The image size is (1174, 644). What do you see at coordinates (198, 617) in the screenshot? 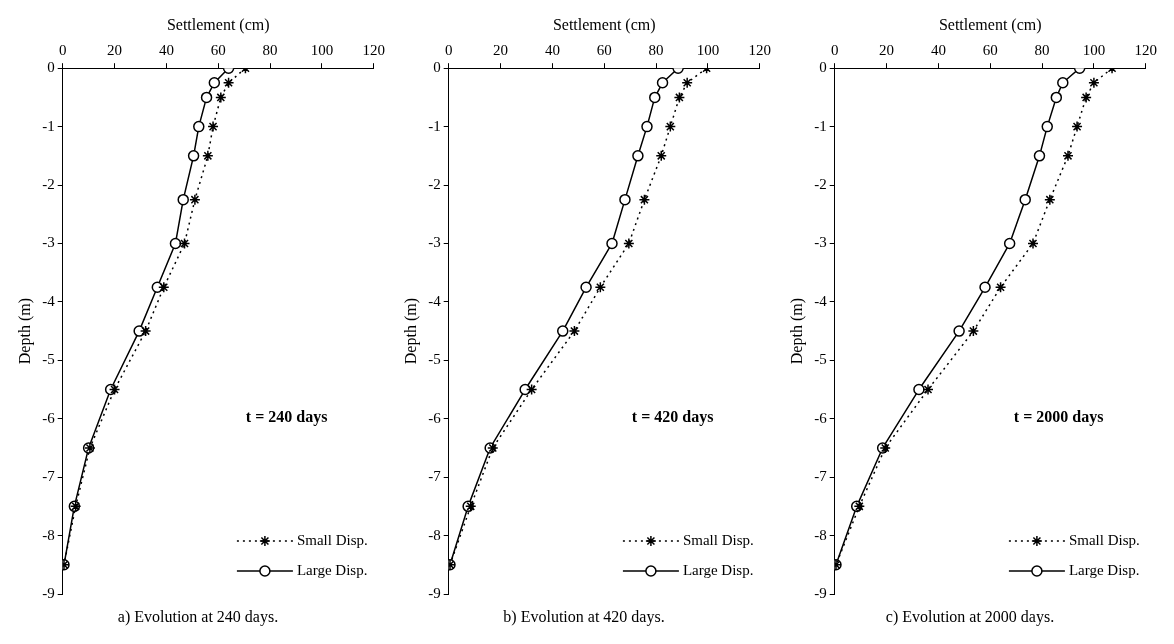
I see `text: a) Evolution at 240 days.` at bounding box center [198, 617].